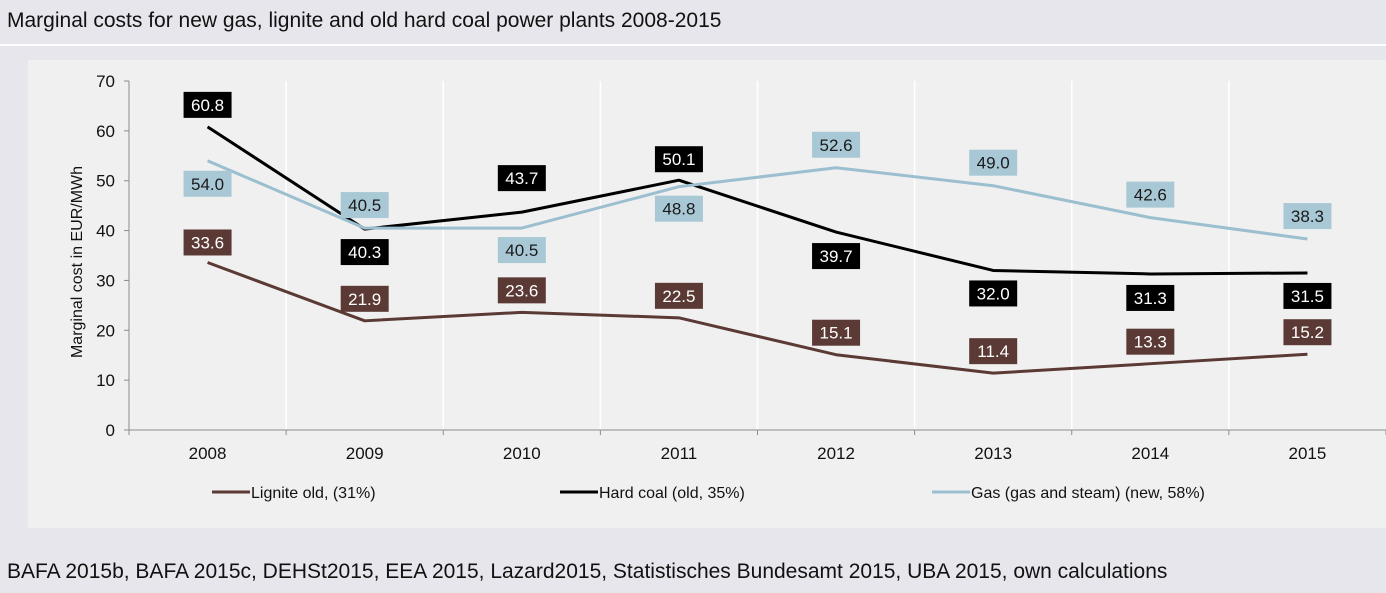 The height and width of the screenshot is (593, 1386). I want to click on data-label: 39.7, so click(836, 256).